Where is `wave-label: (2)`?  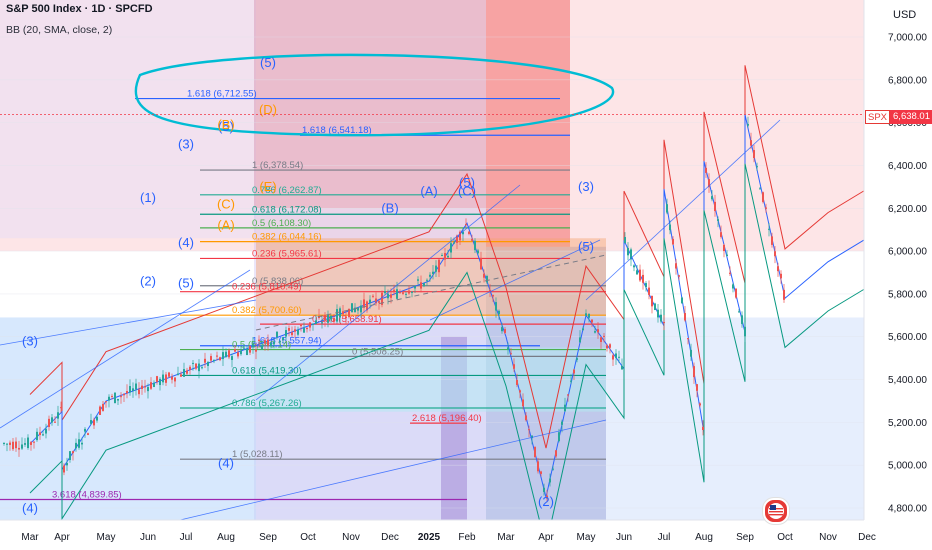 wave-label: (2) is located at coordinates (148, 280).